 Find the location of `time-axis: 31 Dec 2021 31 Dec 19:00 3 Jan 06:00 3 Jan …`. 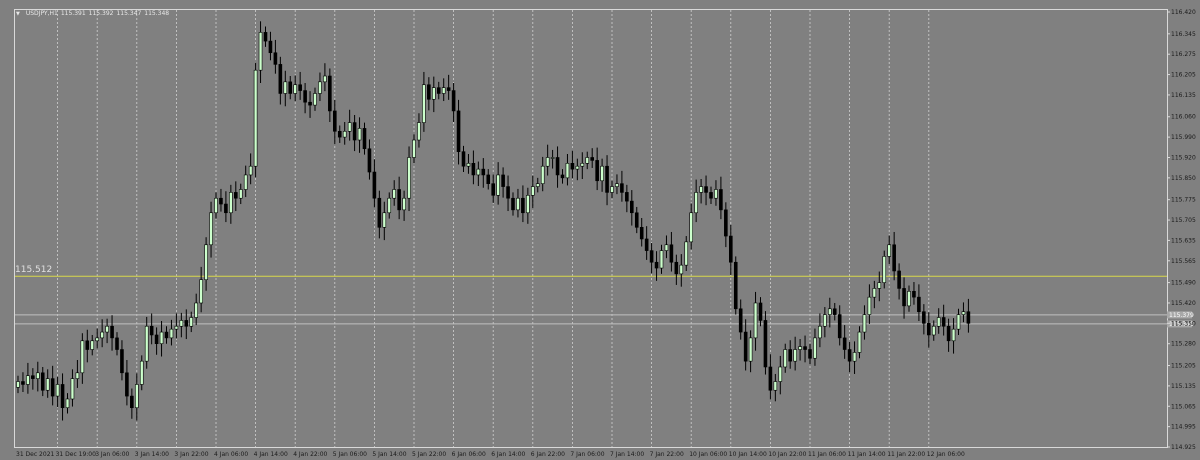

time-axis: 31 Dec 2021 31 Dec 19:00 3 Jan 06:00 3 Jan … is located at coordinates (490, 454).